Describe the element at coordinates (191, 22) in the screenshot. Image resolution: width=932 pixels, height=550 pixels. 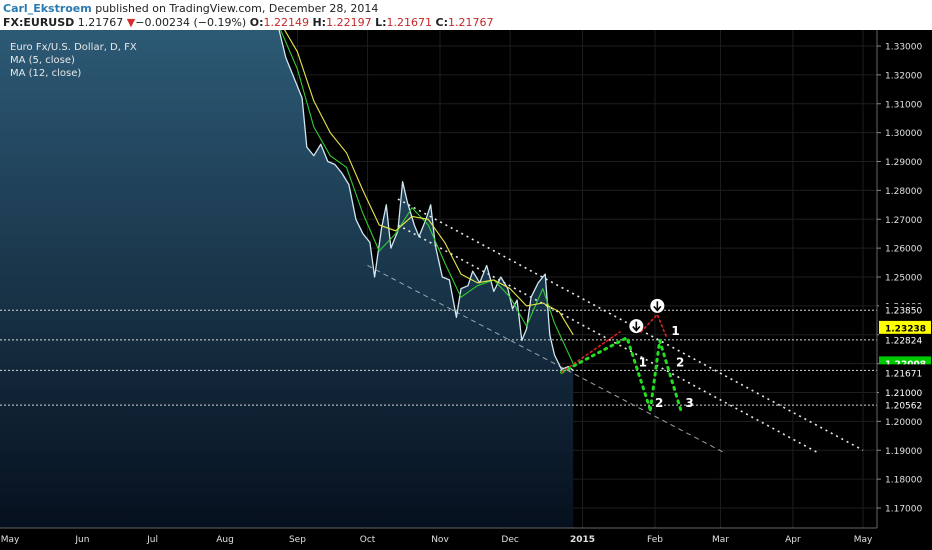
I see `change-value: −0.00234 (−0.19%)` at that location.